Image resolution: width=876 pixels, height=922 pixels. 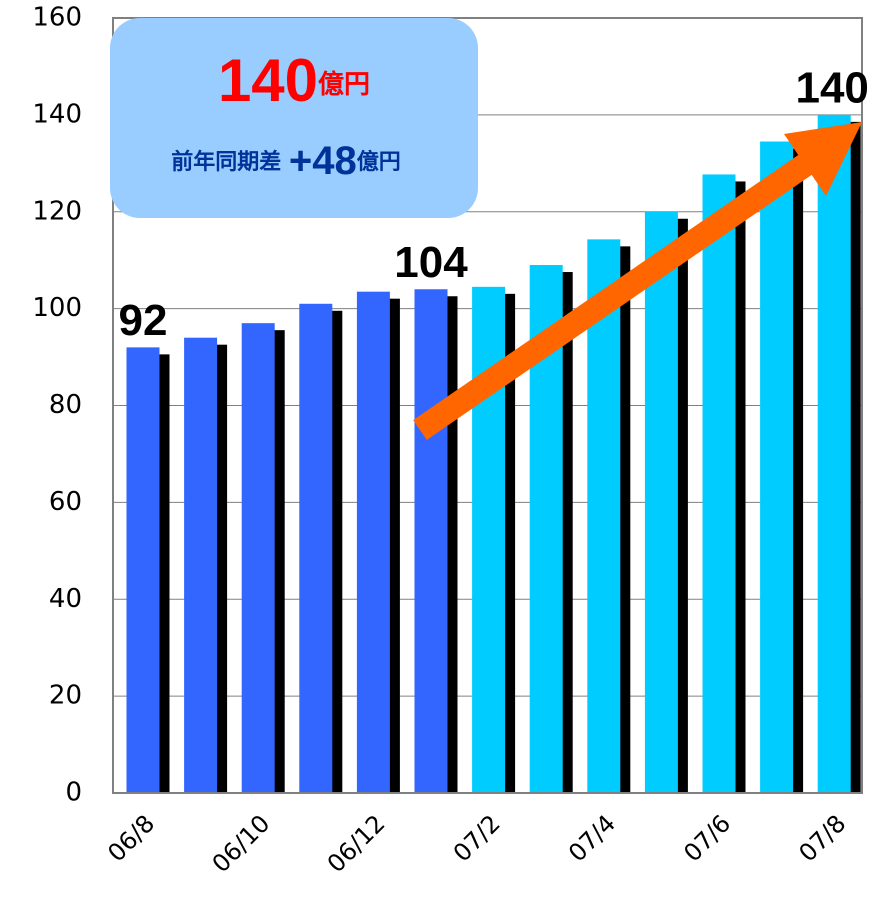 What do you see at coordinates (379, 162) in the screenshot?
I see `diff-unit: 億円` at bounding box center [379, 162].